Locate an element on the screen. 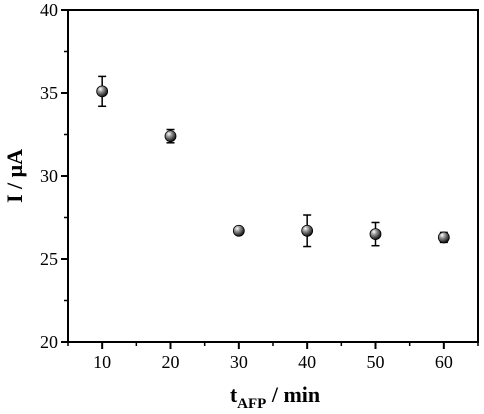  x-axis-title-subscript: AFP is located at coordinates (251, 404).